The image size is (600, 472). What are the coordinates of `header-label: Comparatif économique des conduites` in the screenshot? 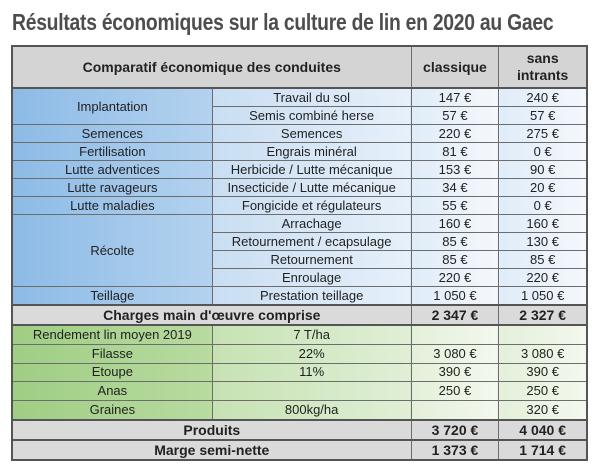 It's located at (211, 67).